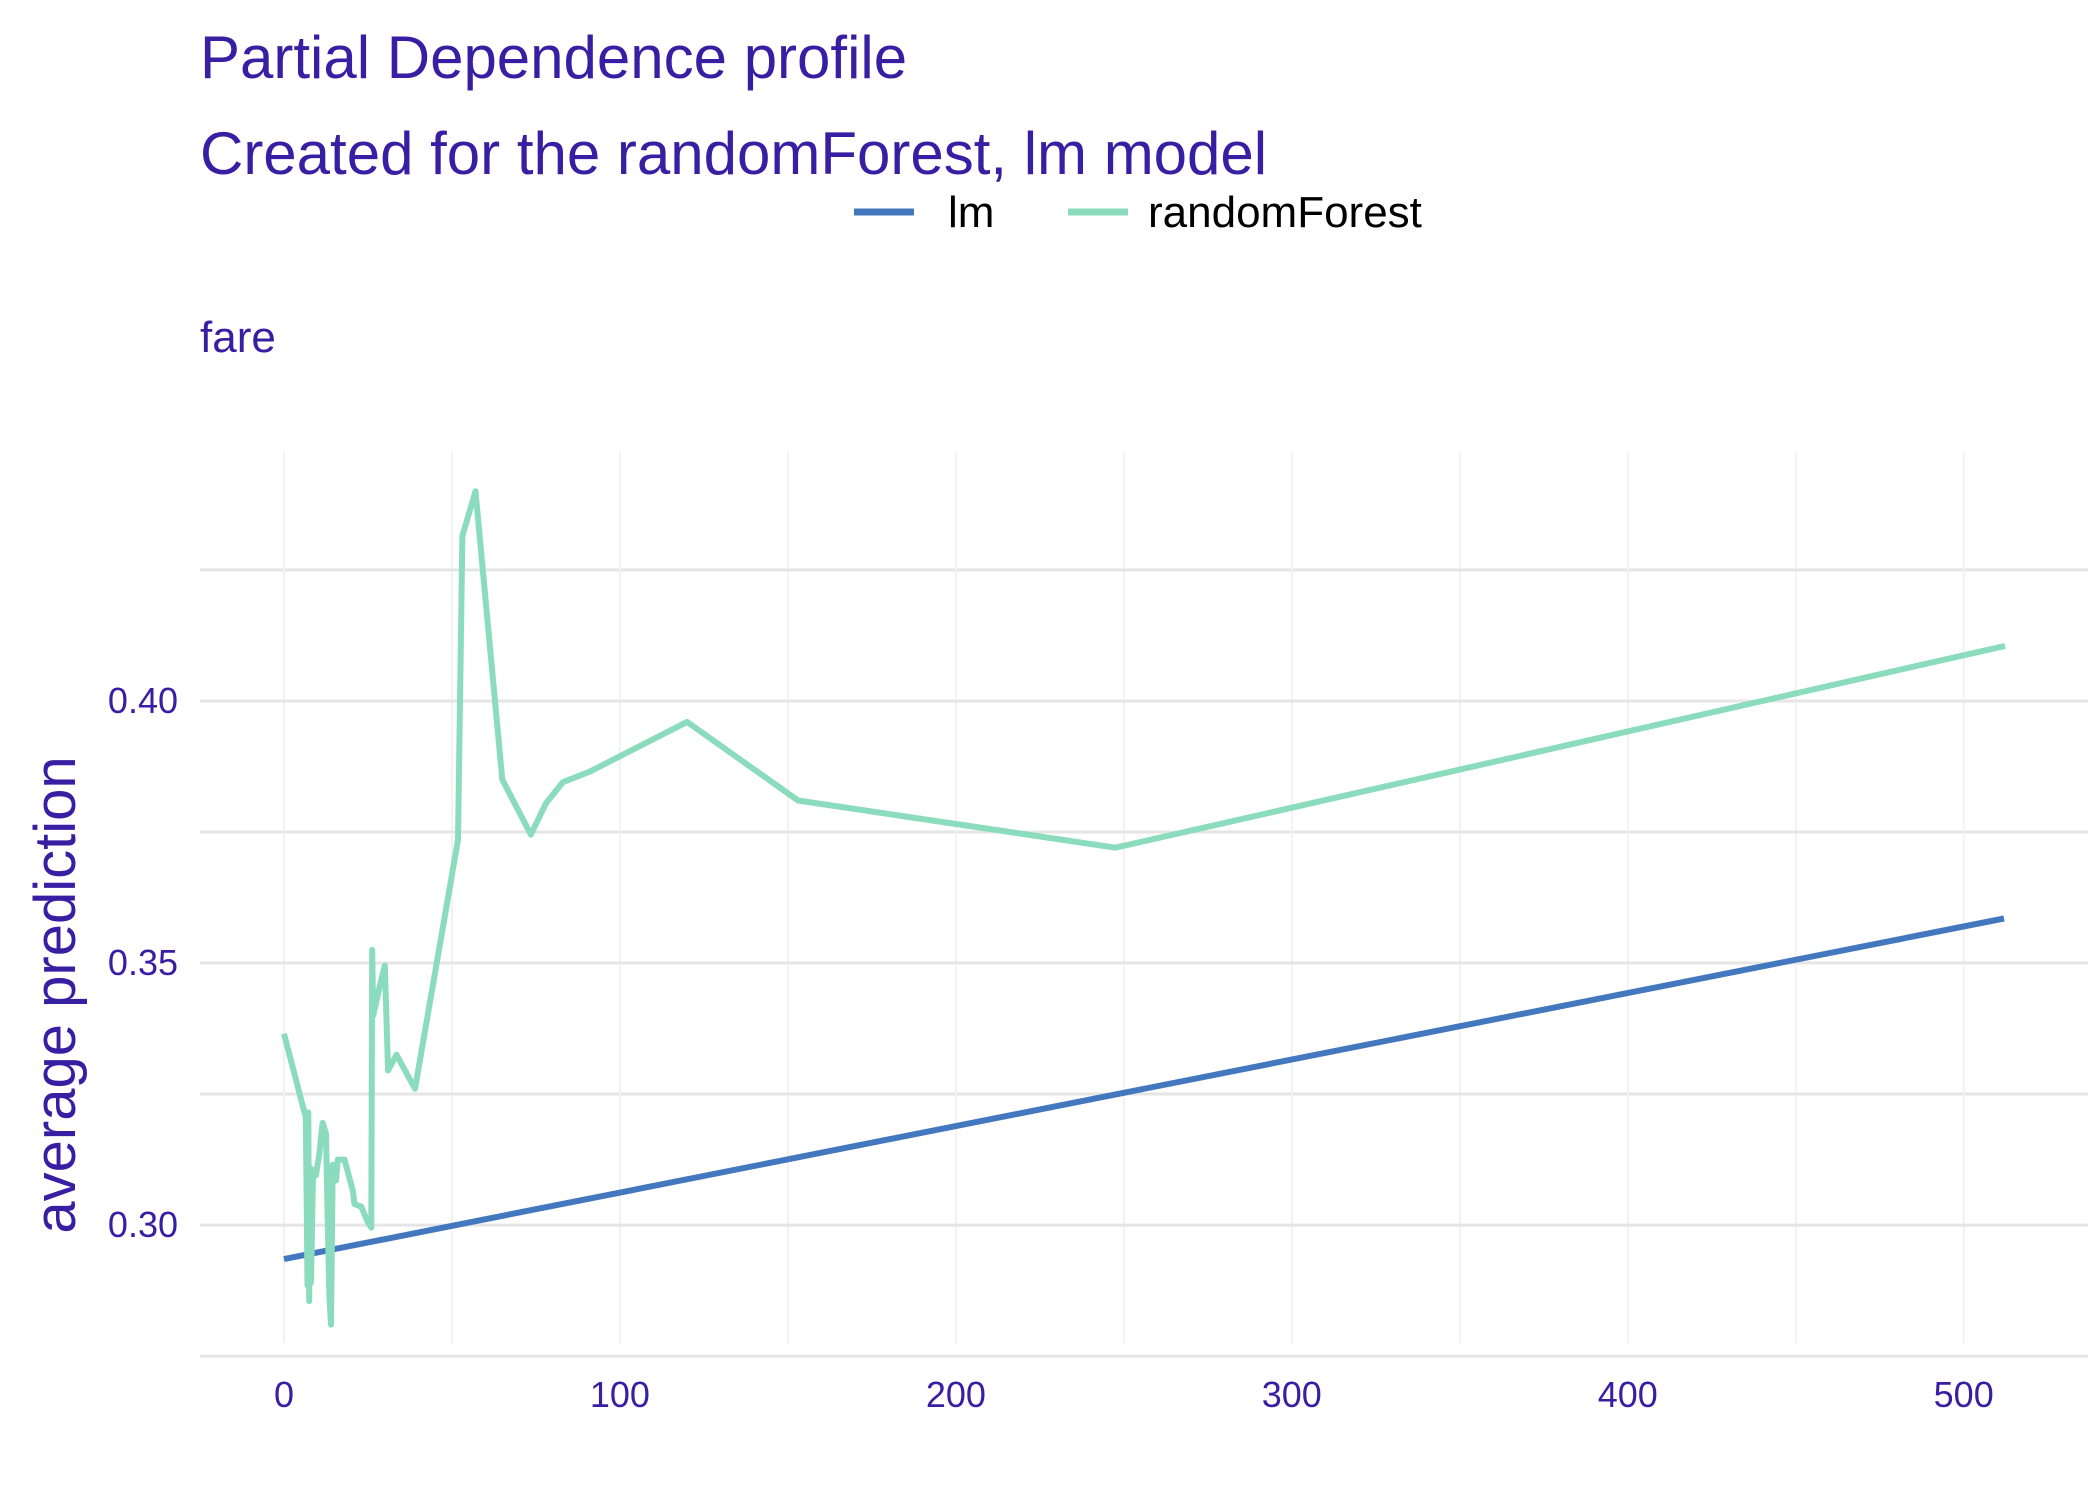 This screenshot has height=1499, width=2100. Describe the element at coordinates (1292, 1394) in the screenshot. I see `x-tick-label: 300` at that location.